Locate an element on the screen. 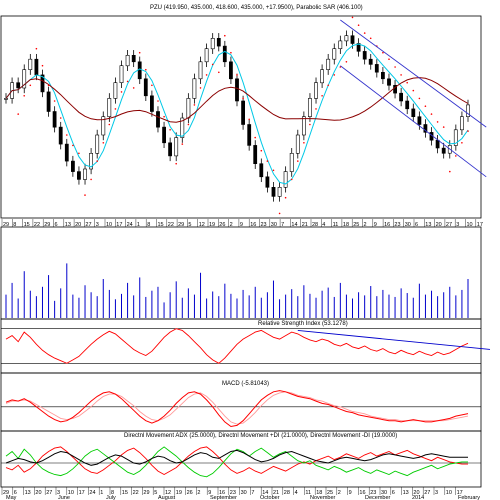 This screenshot has width=500, height=500. date-tick-label: 20 is located at coordinates (439, 225).